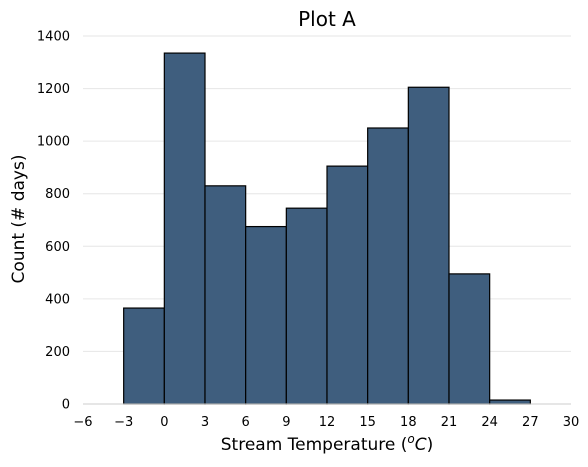 Image resolution: width=588 pixels, height=467 pixels. I want to click on x-tick-label: 21, so click(449, 422).